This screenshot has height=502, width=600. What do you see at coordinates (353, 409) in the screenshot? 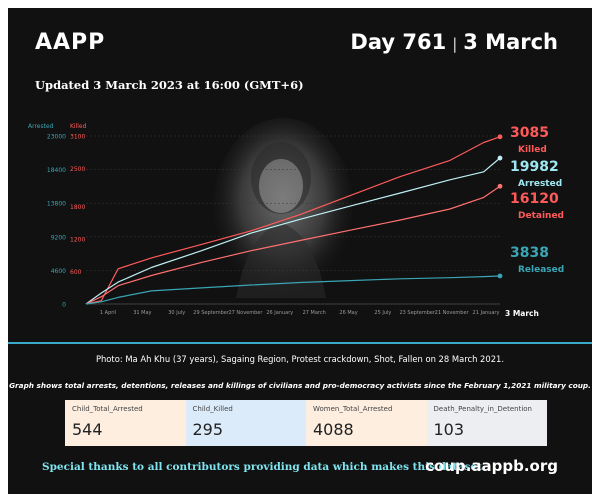
I see `stat-label: Women_Total_Arrested` at bounding box center [353, 409].